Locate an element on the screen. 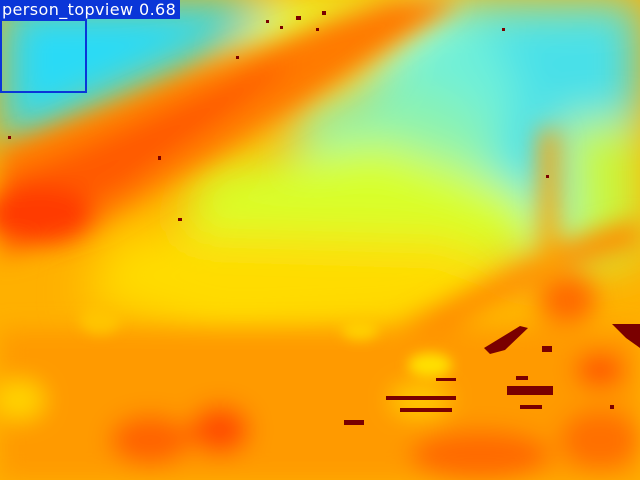 The image size is (640, 480). detection-bounding-box is located at coordinates (43, 56).